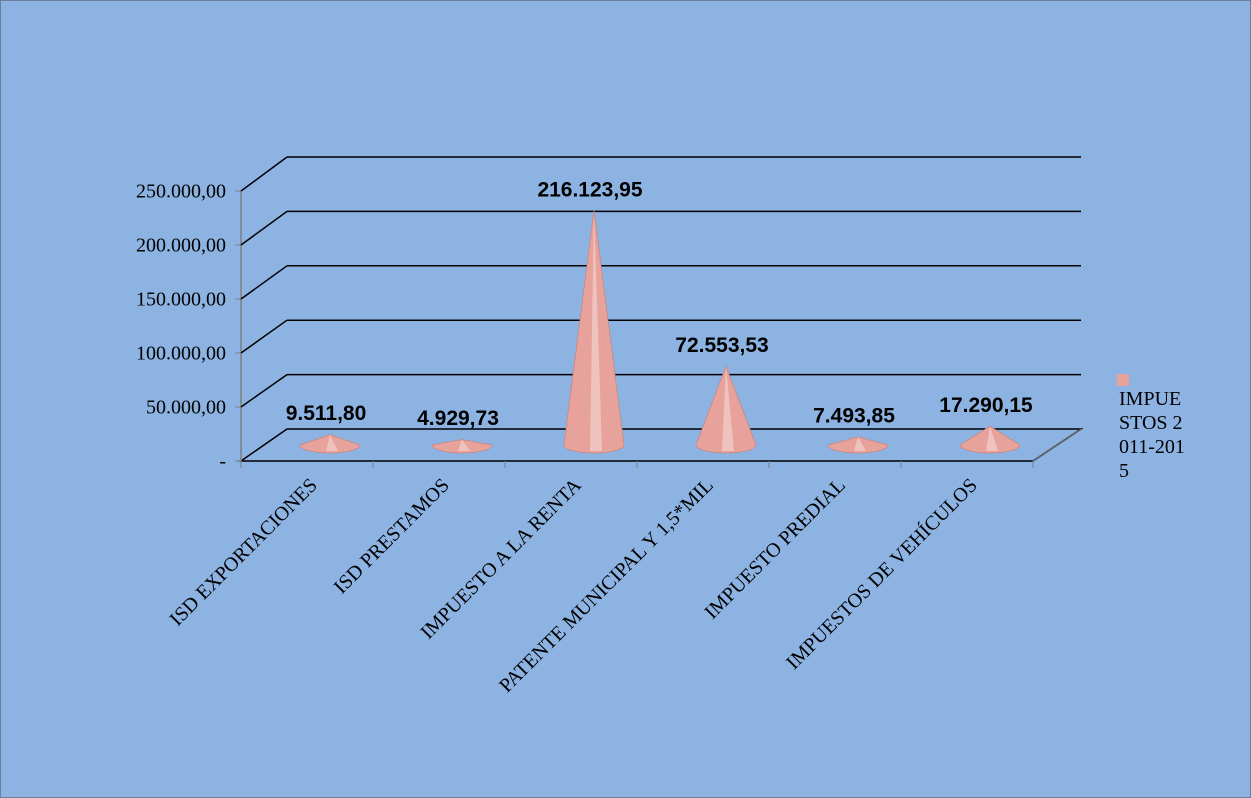  What do you see at coordinates (854, 415) in the screenshot?
I see `value-label: 7.493,85` at bounding box center [854, 415].